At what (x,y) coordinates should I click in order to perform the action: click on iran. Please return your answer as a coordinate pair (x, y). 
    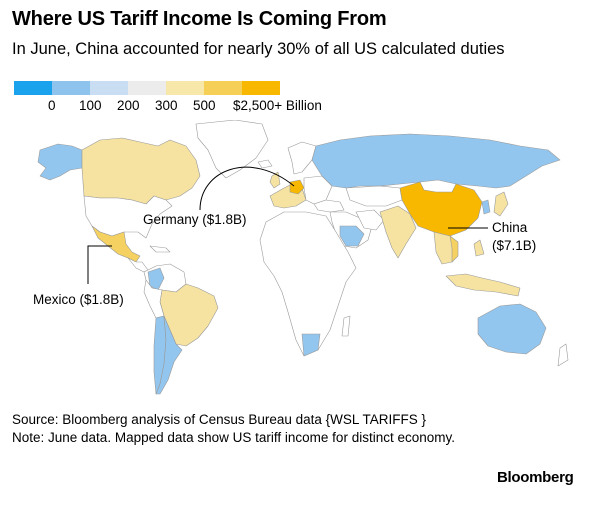
    Looking at the image, I should click on (370, 220).